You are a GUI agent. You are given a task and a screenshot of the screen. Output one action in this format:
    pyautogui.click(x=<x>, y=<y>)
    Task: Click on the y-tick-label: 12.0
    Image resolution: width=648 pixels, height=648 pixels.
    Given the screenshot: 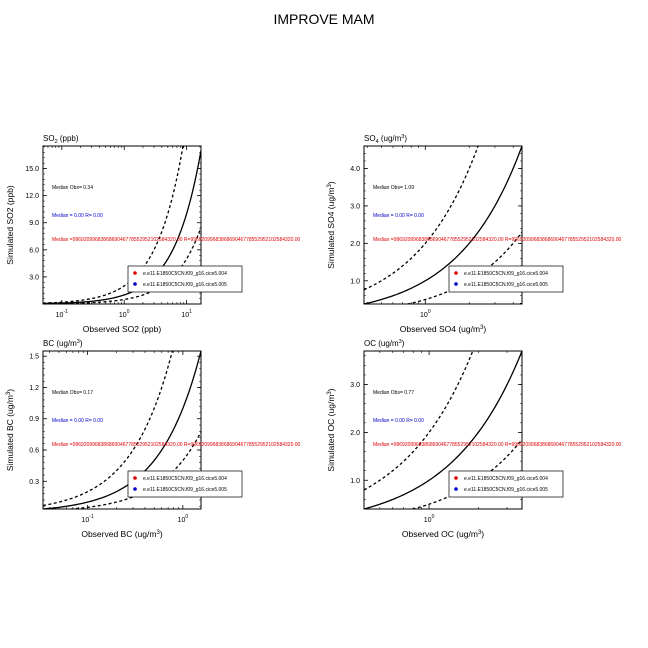 What is the action you would take?
    pyautogui.click(x=32, y=196)
    